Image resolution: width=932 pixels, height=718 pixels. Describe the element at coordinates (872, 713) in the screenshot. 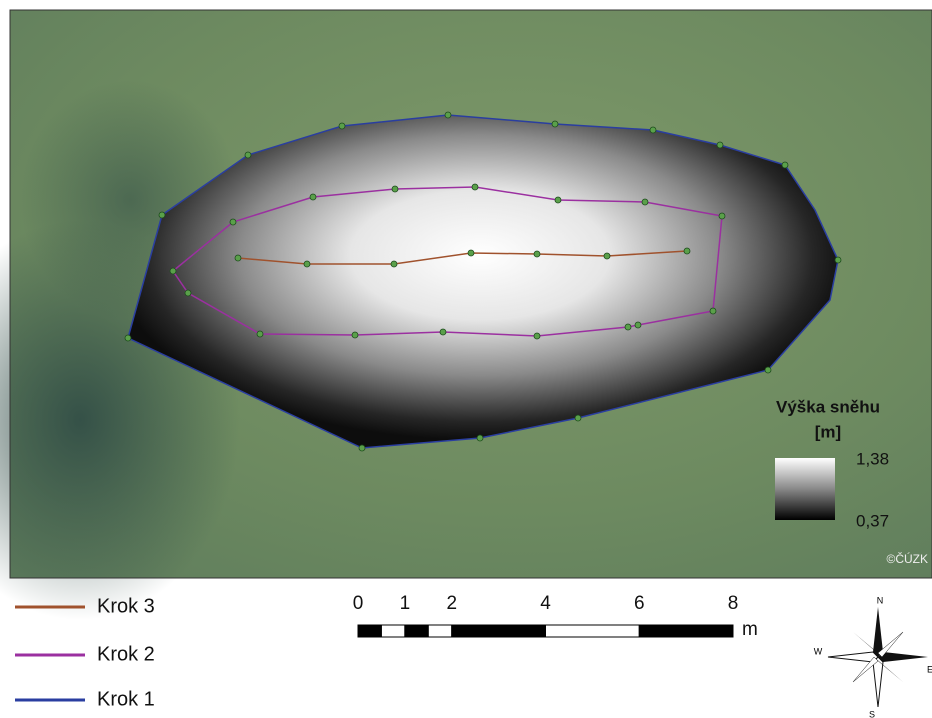

I see `compass-label: S` at that location.